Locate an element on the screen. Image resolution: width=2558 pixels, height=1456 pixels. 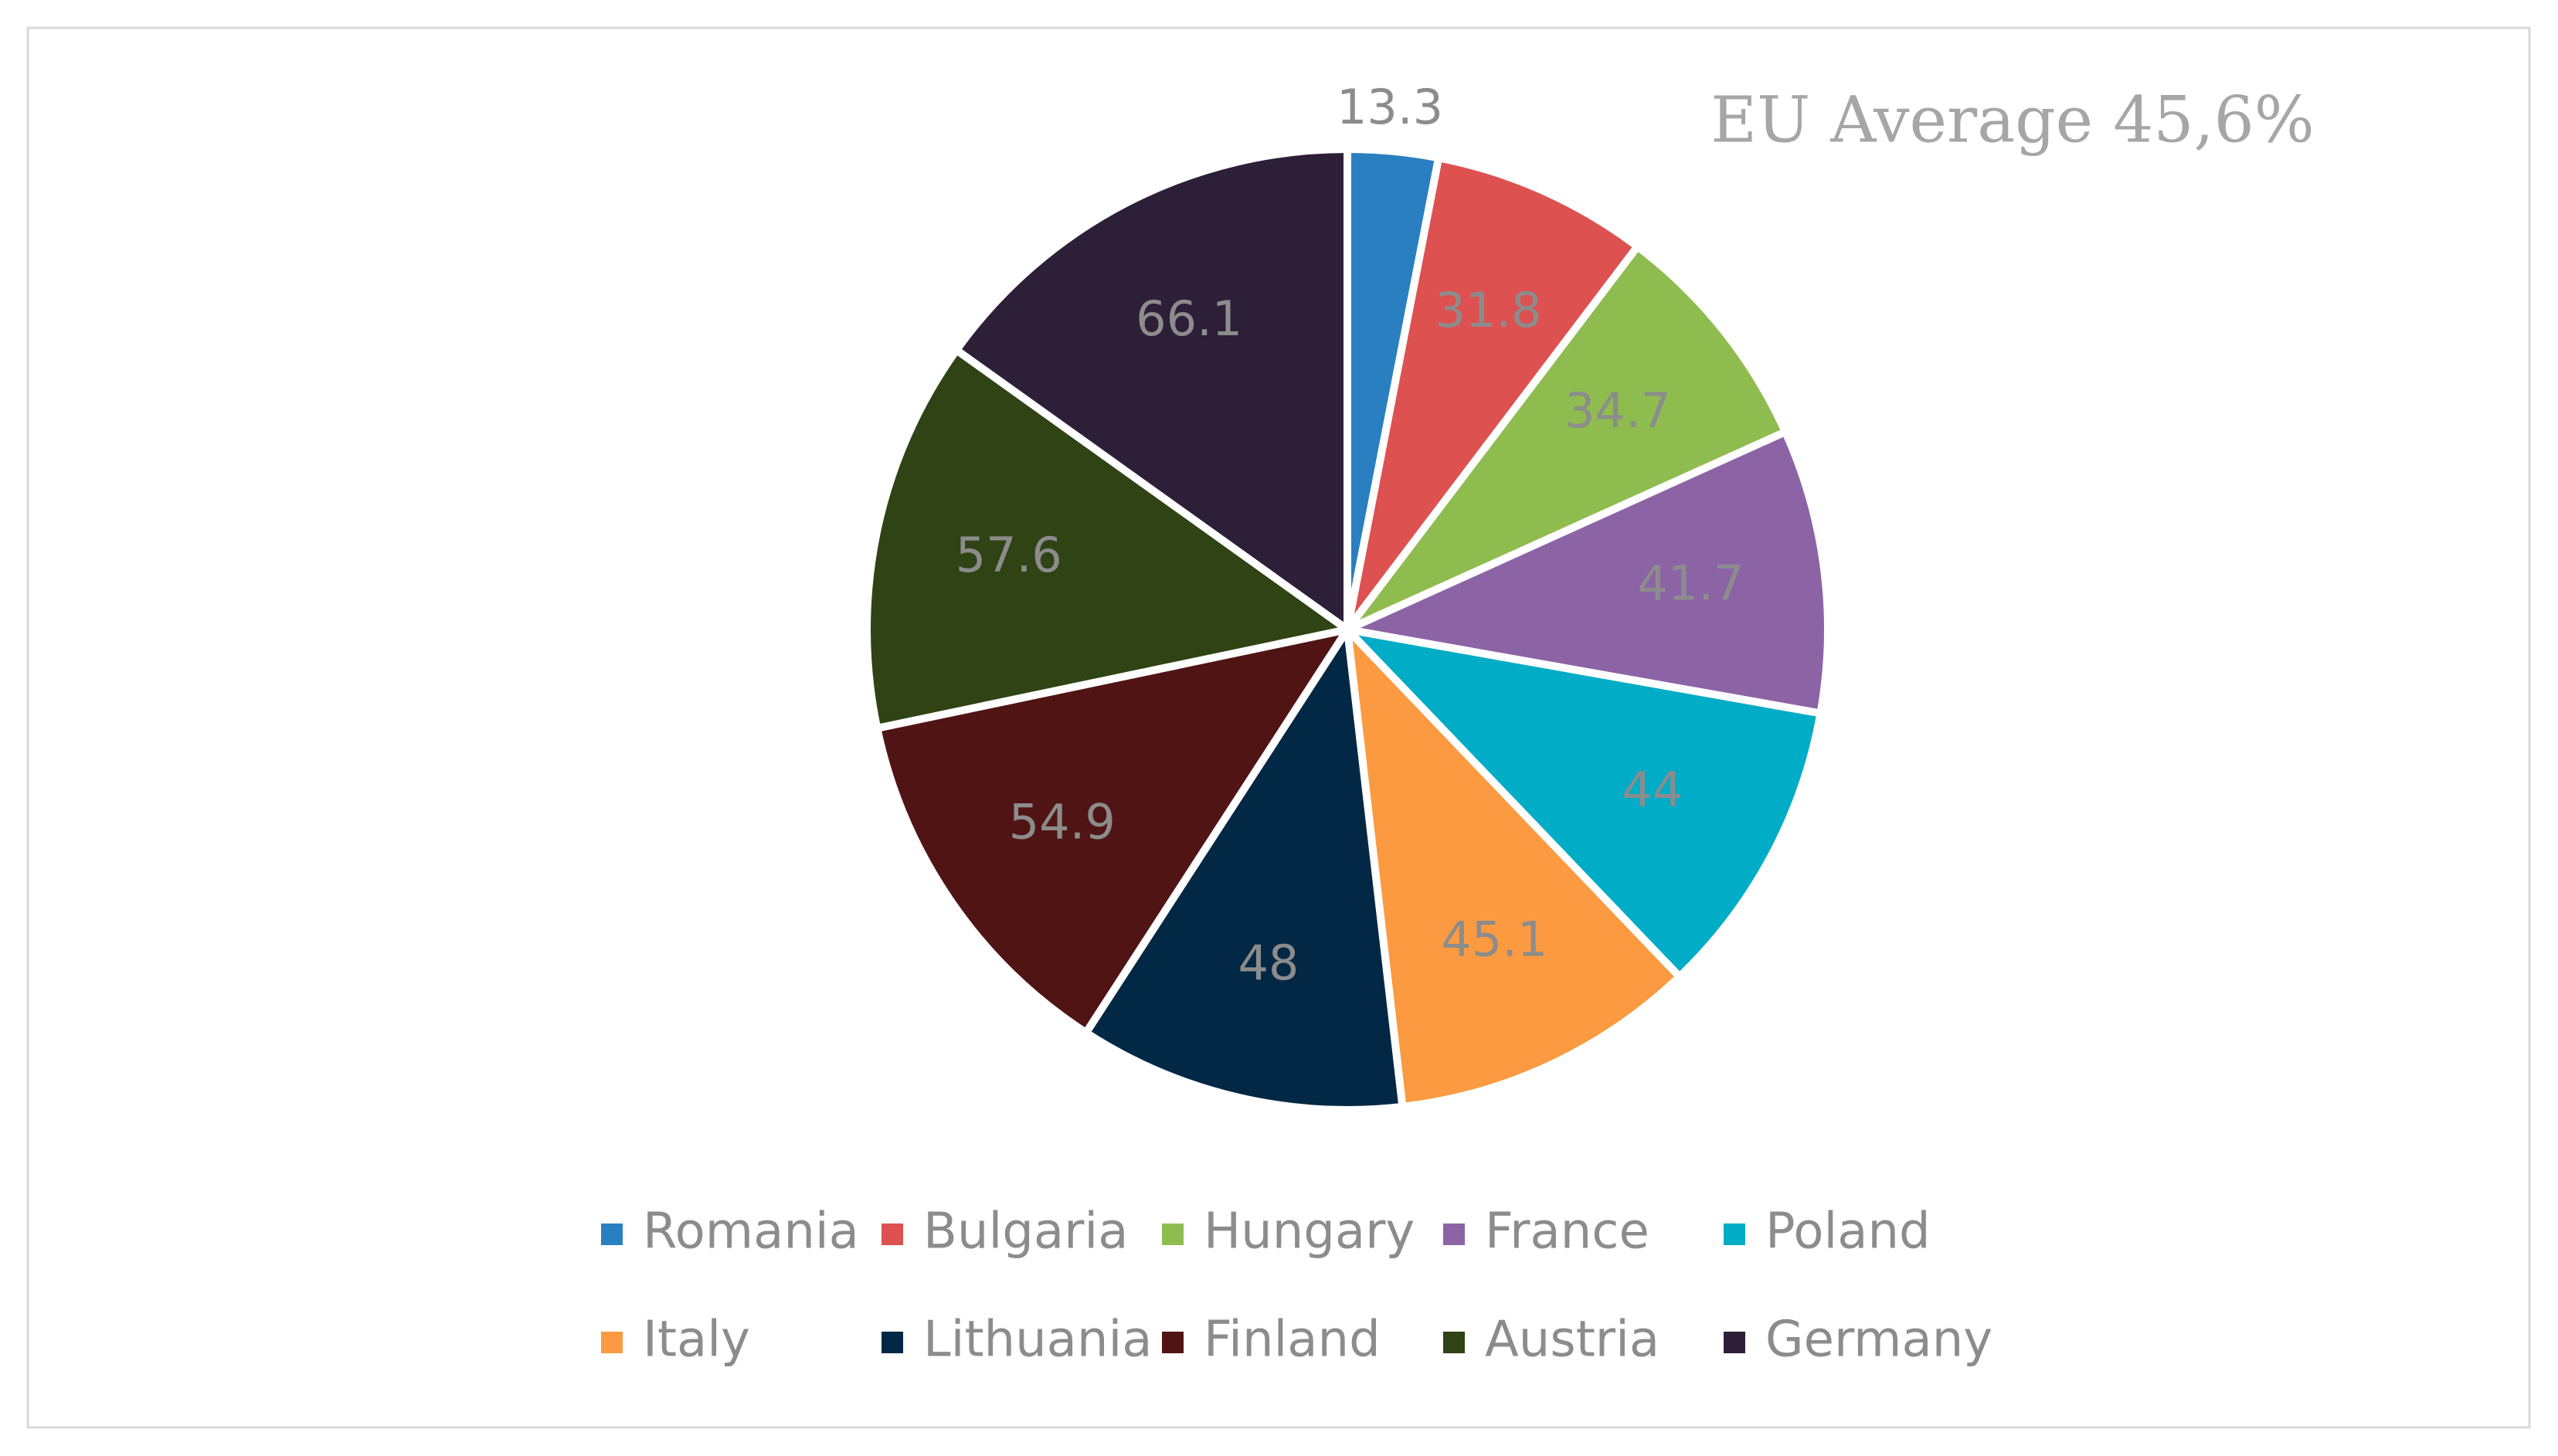
legend-label: Hungary is located at coordinates (1309, 1232).